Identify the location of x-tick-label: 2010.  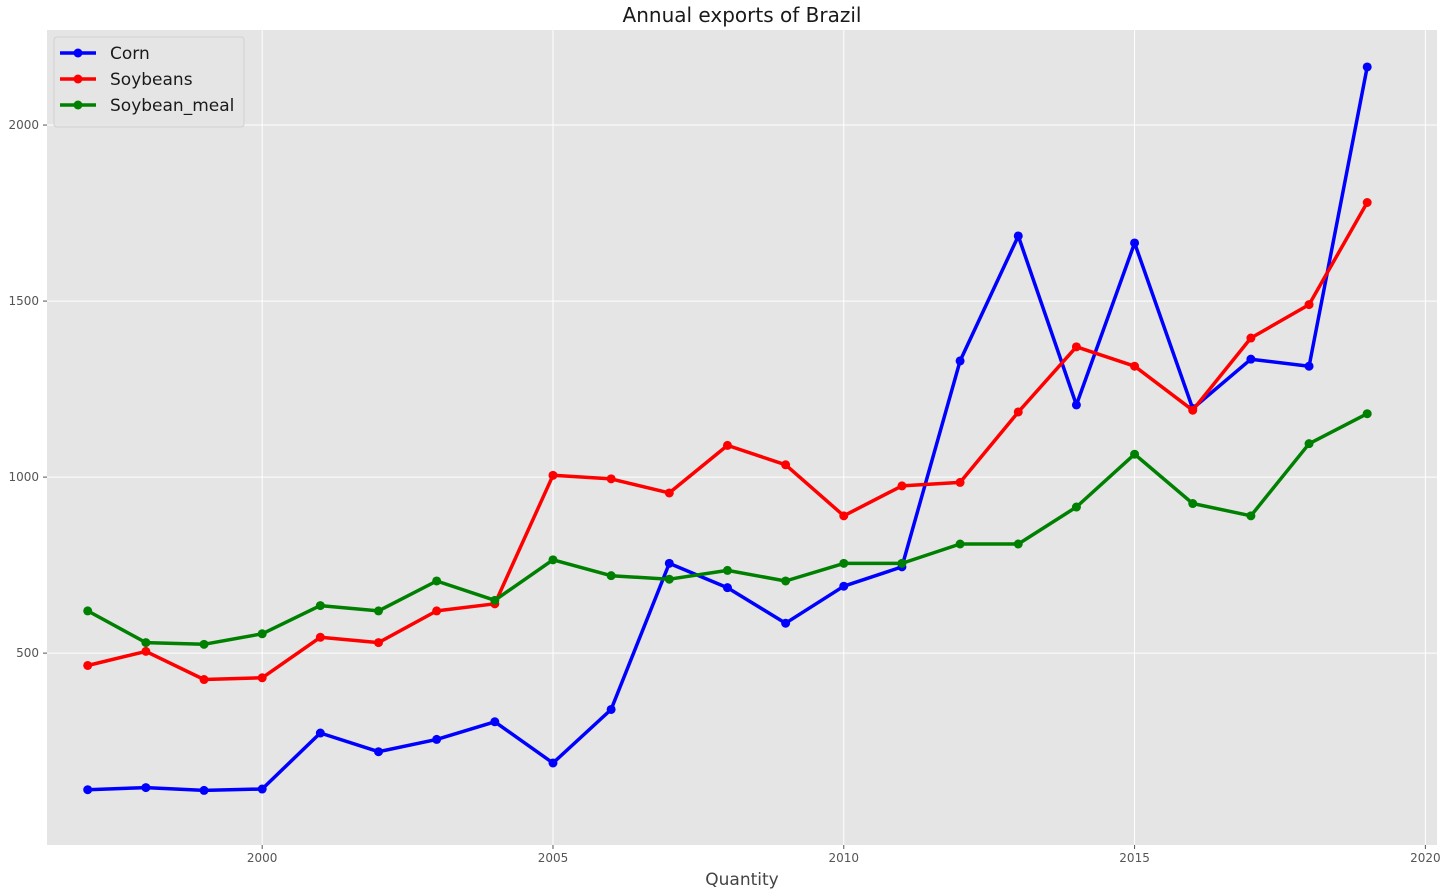
(844, 858).